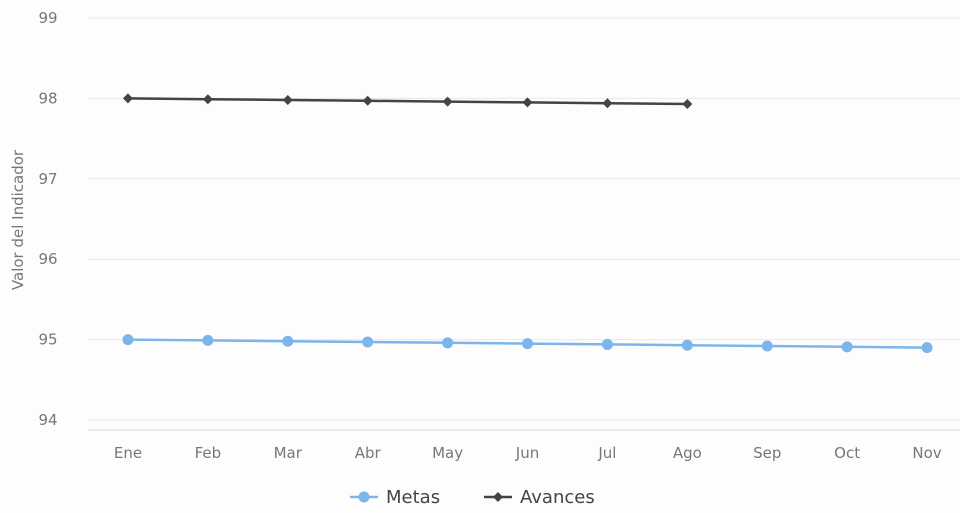 This screenshot has width=960, height=513. I want to click on y-tick-label: 97, so click(47, 179).